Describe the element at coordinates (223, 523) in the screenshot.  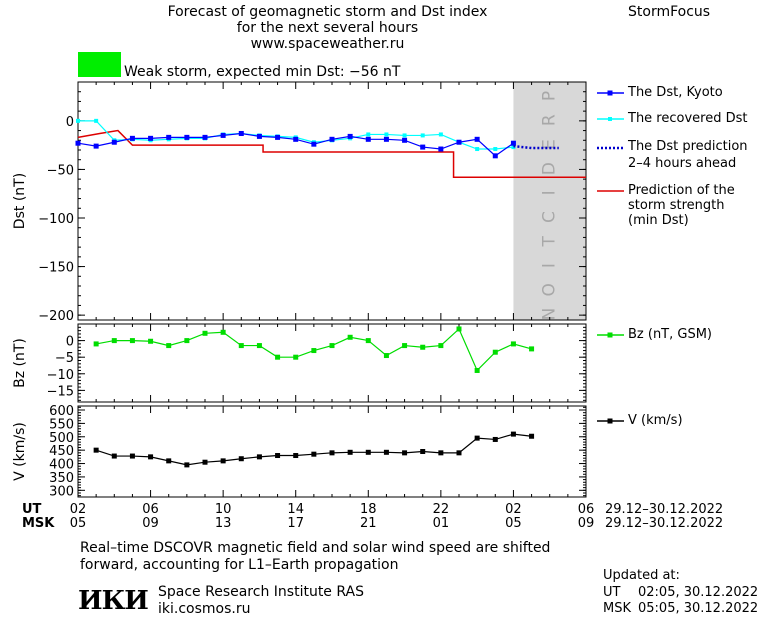
I see `x-tick-label: 13` at that location.